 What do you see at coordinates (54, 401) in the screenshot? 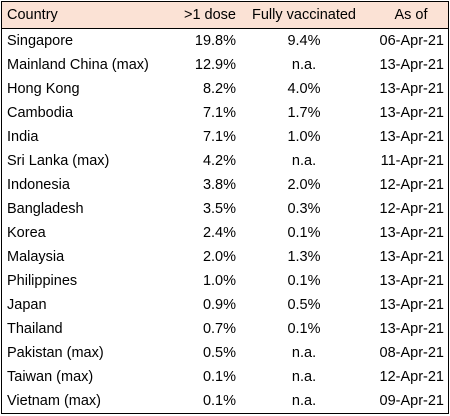
I see `cell-country: Vietnam (max)` at bounding box center [54, 401].